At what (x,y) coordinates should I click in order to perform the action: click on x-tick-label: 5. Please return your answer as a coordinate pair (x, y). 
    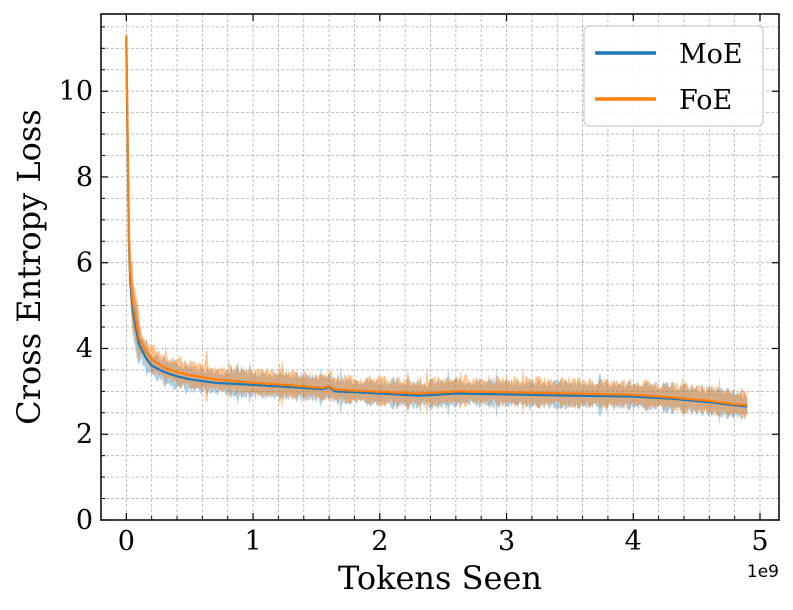
    Looking at the image, I should click on (759, 541).